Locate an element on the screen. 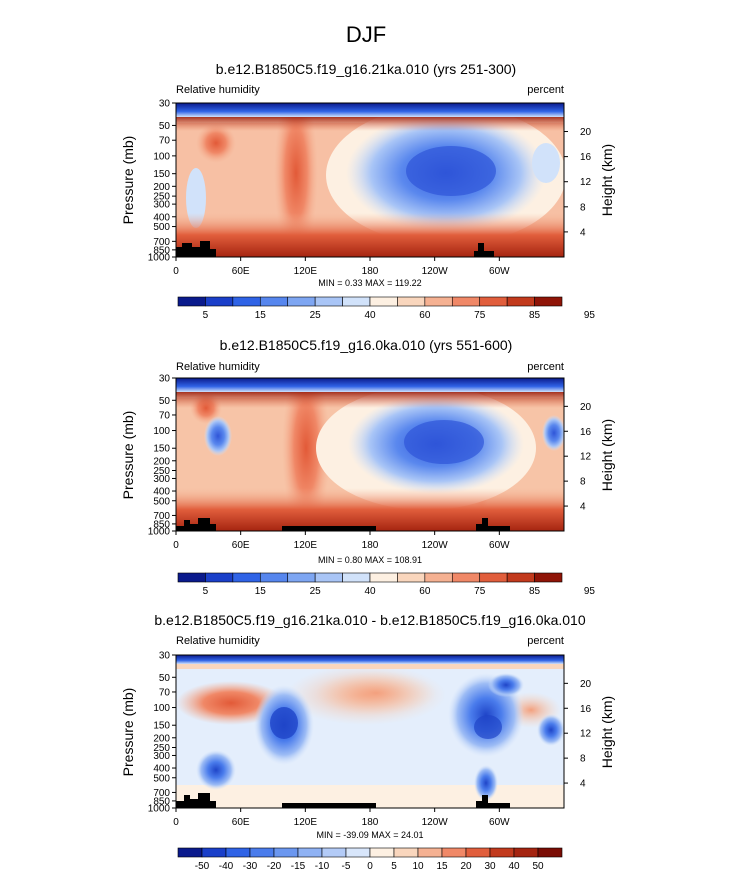 The height and width of the screenshot is (872, 733). pressure-tick-label: 70 is located at coordinates (165, 141).